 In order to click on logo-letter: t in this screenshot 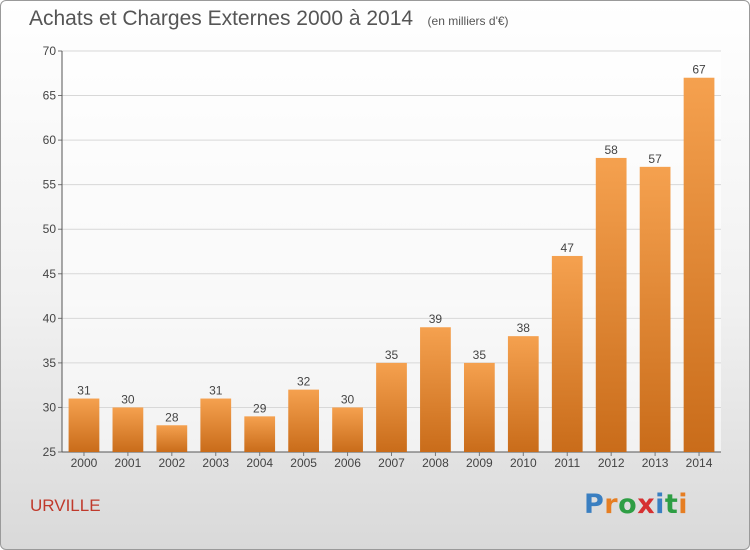, I will do `click(671, 504)`.